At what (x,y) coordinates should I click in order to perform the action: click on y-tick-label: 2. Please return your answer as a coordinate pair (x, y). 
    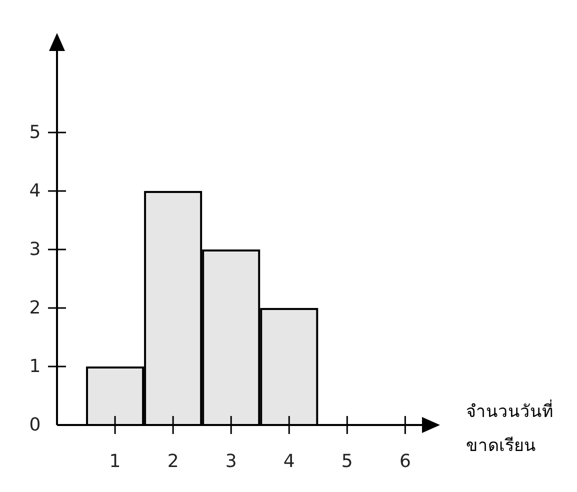
    Looking at the image, I should click on (35, 307).